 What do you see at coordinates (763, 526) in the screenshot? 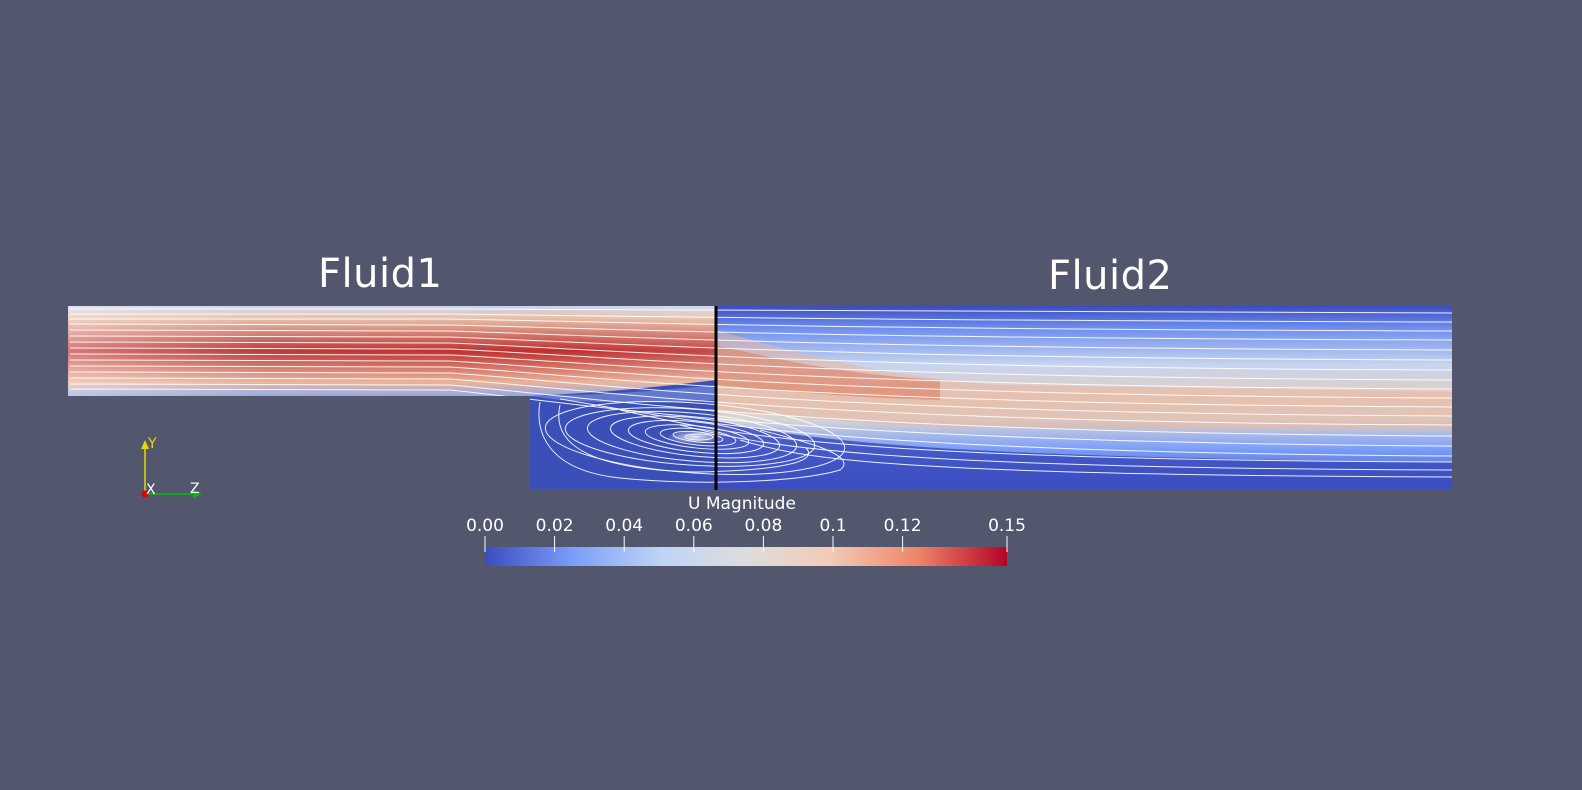
I see `colorbar-tick-label: 0.08` at bounding box center [763, 526].